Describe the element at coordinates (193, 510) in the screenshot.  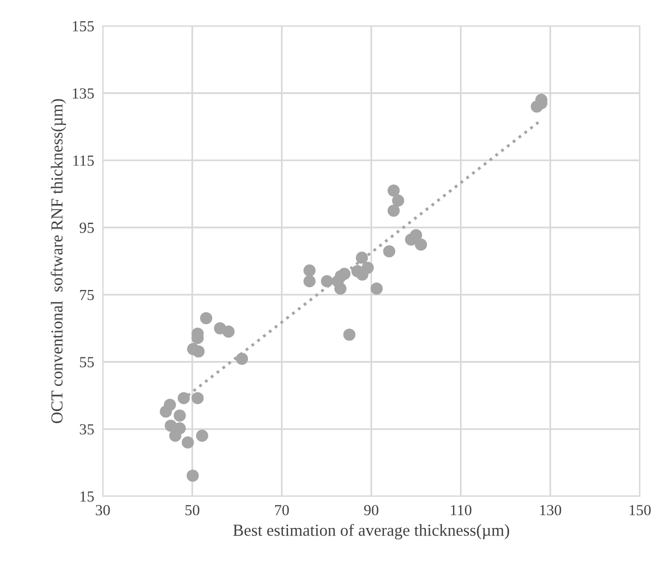
I see `x-tick-label: 50` at that location.